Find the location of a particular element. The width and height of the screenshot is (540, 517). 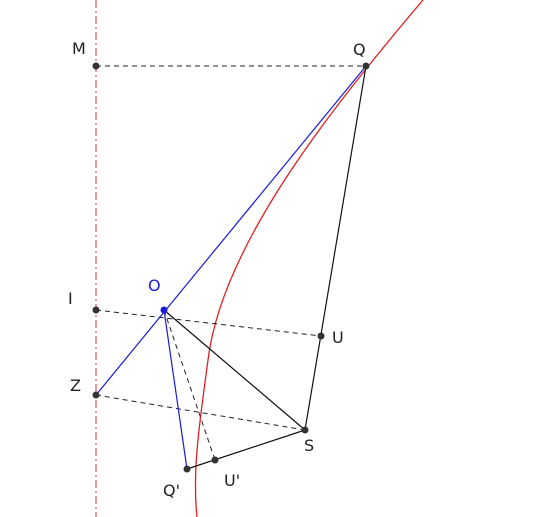

point-label: Q is located at coordinates (359, 49).